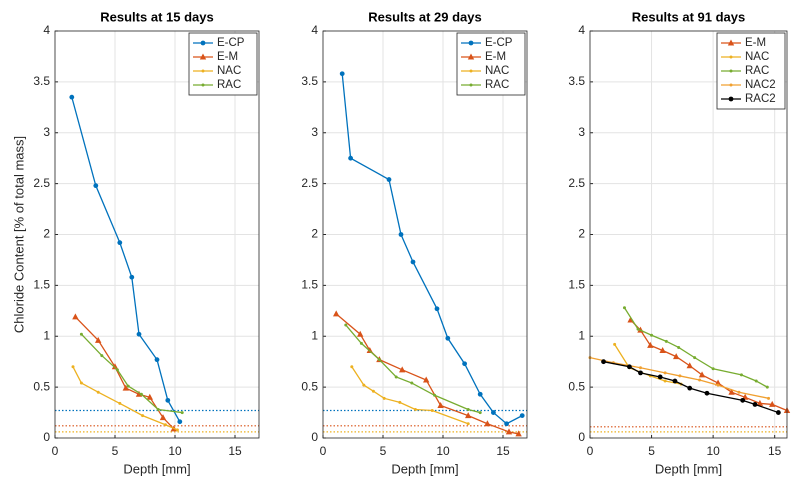  Describe the element at coordinates (424, 16) in the screenshot. I see `chart-title: Results at 29 days` at that location.